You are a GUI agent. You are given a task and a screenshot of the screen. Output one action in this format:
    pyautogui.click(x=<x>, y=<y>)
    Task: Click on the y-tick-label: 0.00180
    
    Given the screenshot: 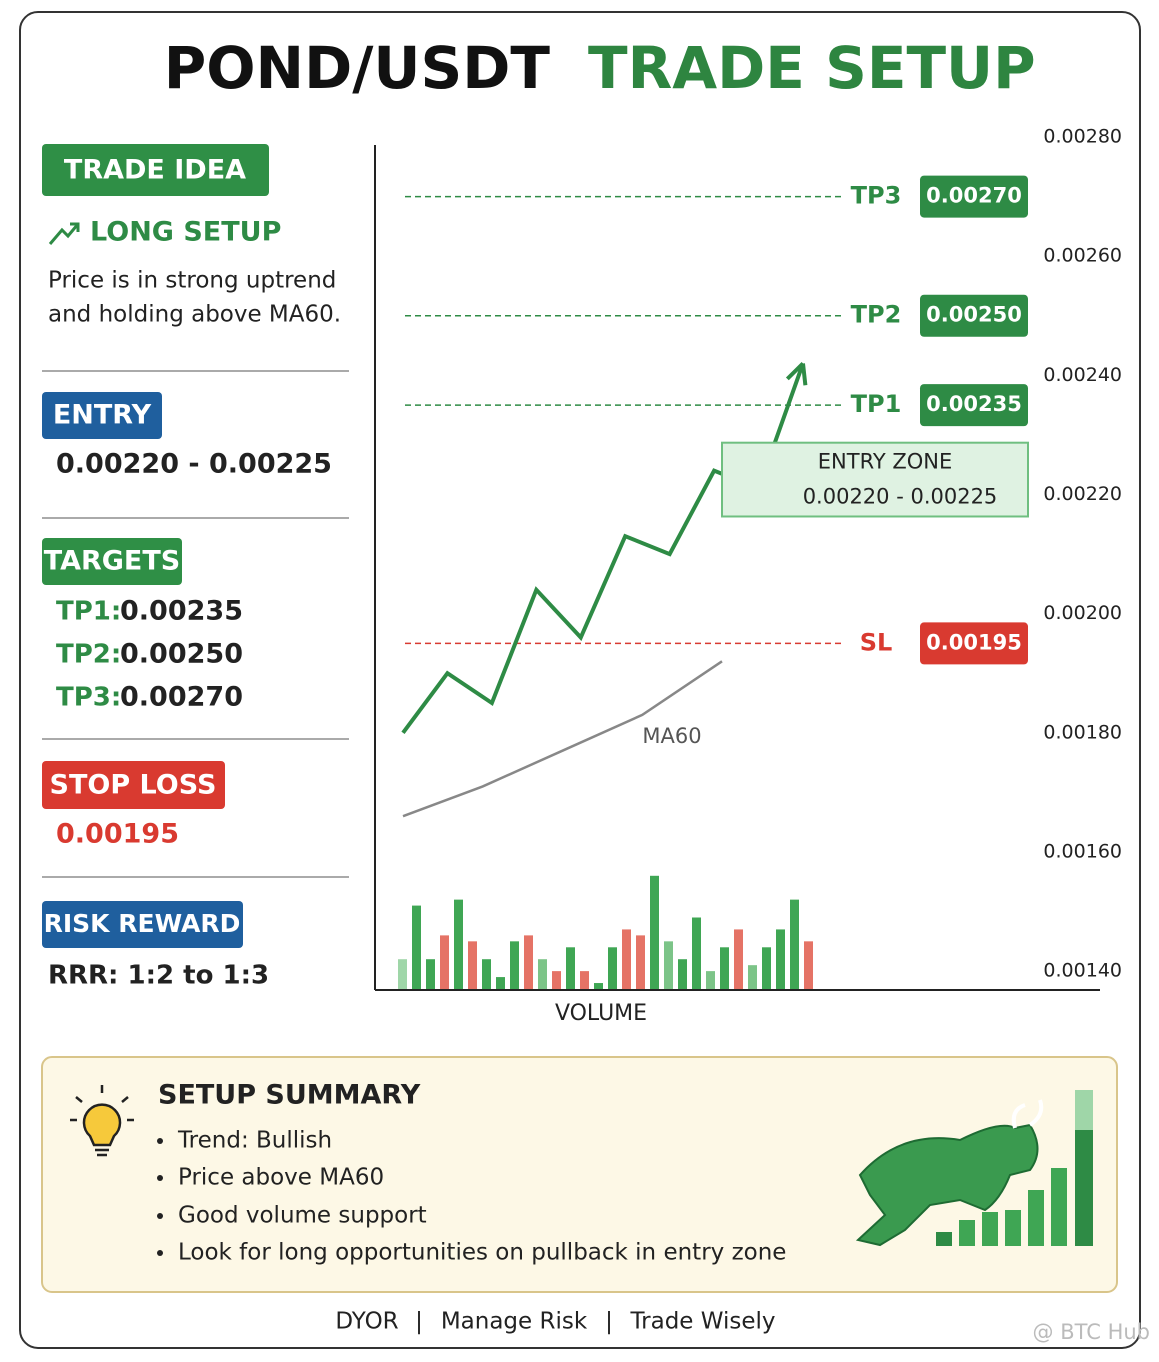 What is the action you would take?
    pyautogui.click(x=1082, y=732)
    